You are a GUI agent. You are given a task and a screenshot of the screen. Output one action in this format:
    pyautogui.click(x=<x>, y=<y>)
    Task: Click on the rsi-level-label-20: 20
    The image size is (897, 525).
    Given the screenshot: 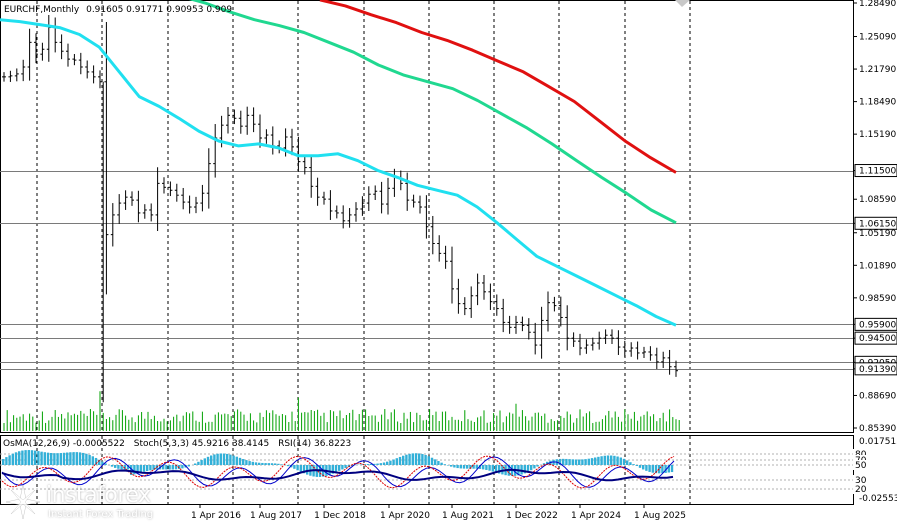 What is the action you would take?
    pyautogui.click(x=861, y=490)
    